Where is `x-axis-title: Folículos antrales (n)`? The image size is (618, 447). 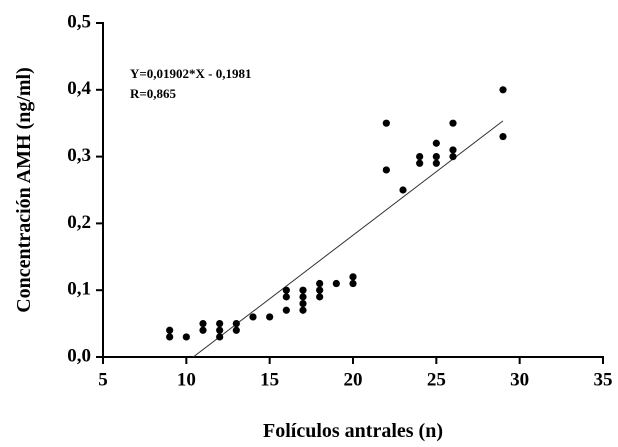 x-axis-title: Folículos antrales (n) is located at coordinates (353, 431).